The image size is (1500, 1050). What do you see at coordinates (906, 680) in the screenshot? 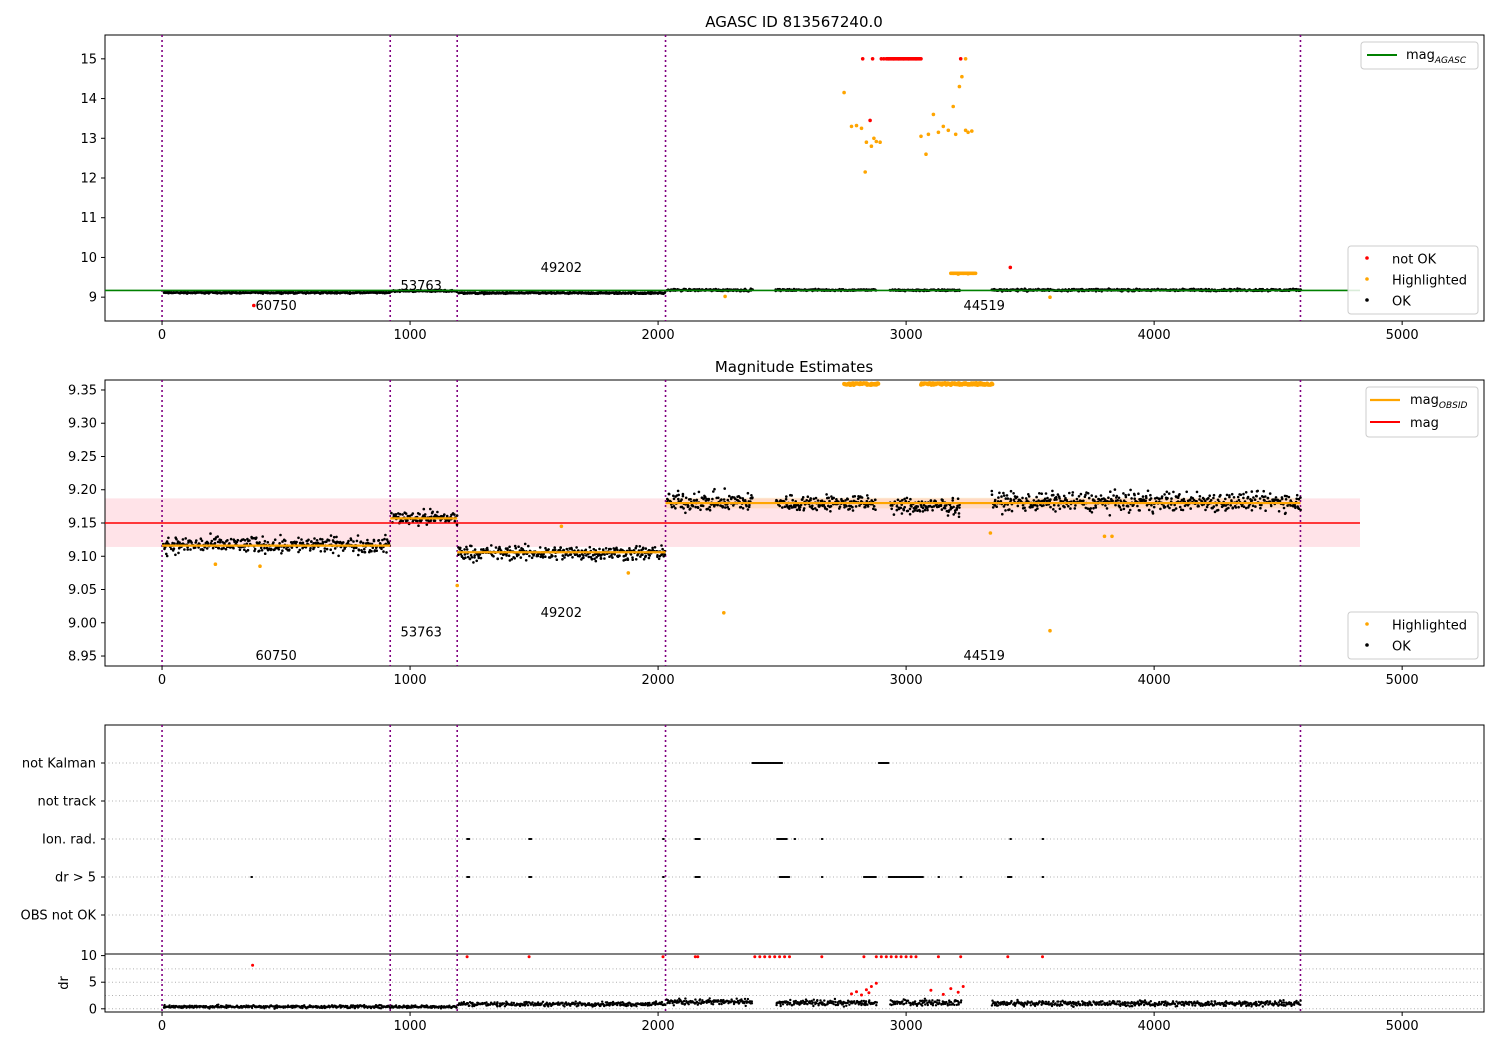
I see `x-tick-label: 3000` at bounding box center [906, 680].